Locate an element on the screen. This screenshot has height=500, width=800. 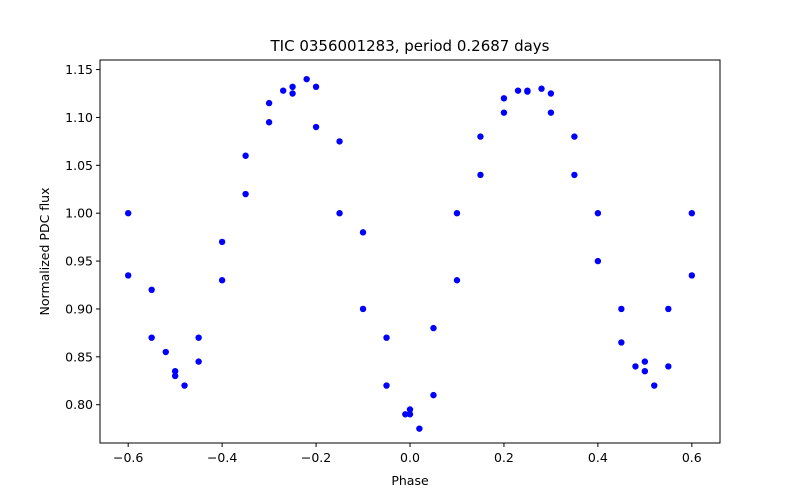
y-tick-label: 1.10 is located at coordinates (79, 117).